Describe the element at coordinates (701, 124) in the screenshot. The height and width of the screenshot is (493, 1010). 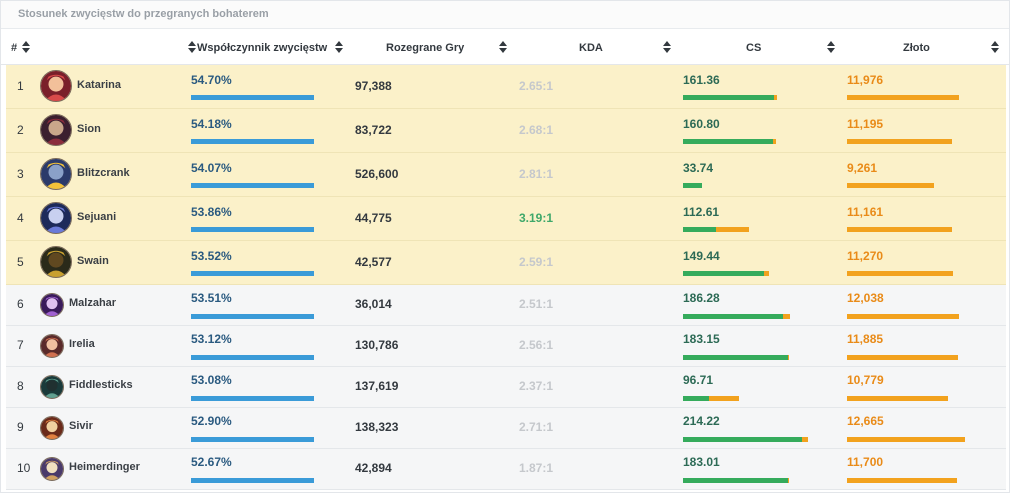
I see `cs-value: 160.80` at that location.